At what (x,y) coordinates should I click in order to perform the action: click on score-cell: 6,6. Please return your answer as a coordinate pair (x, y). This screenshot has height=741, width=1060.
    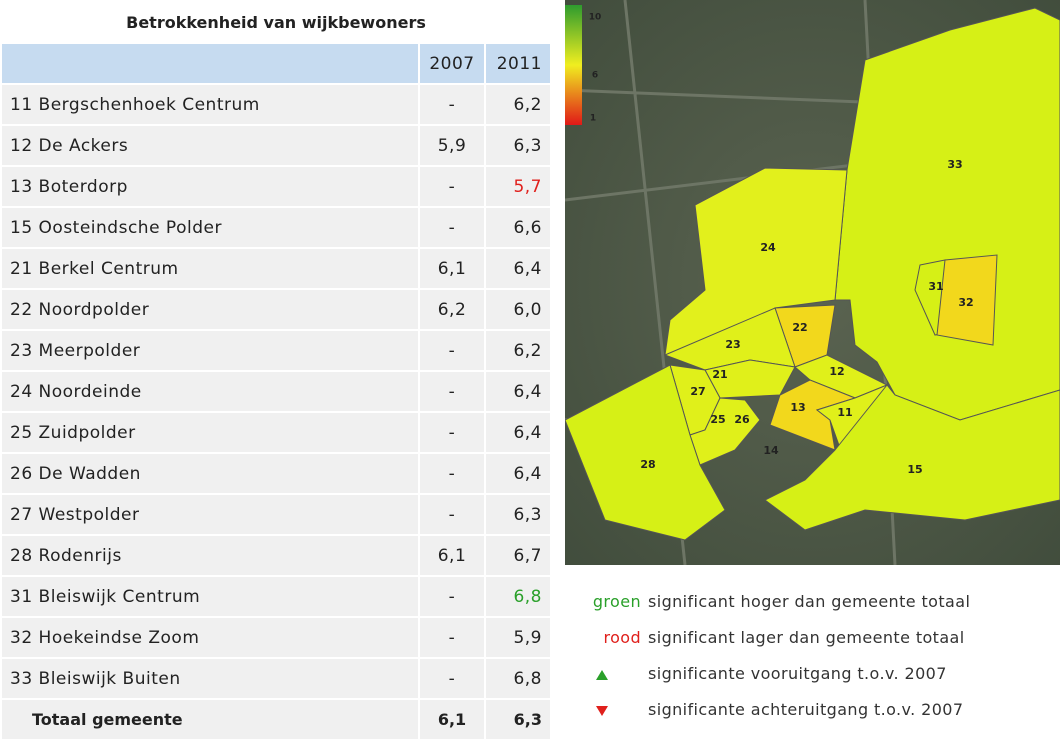
    Looking at the image, I should click on (518, 227).